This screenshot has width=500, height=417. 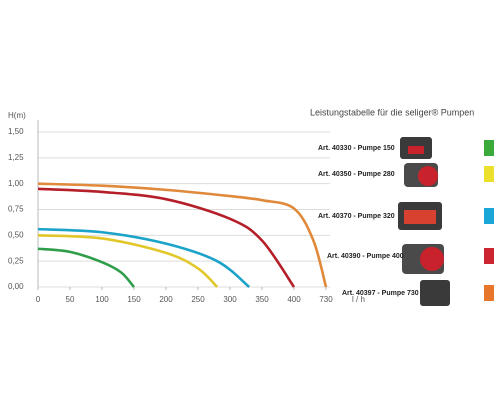 What do you see at coordinates (380, 293) in the screenshot?
I see `legend-label: Art. 40397 - Pumpe 730` at bounding box center [380, 293].